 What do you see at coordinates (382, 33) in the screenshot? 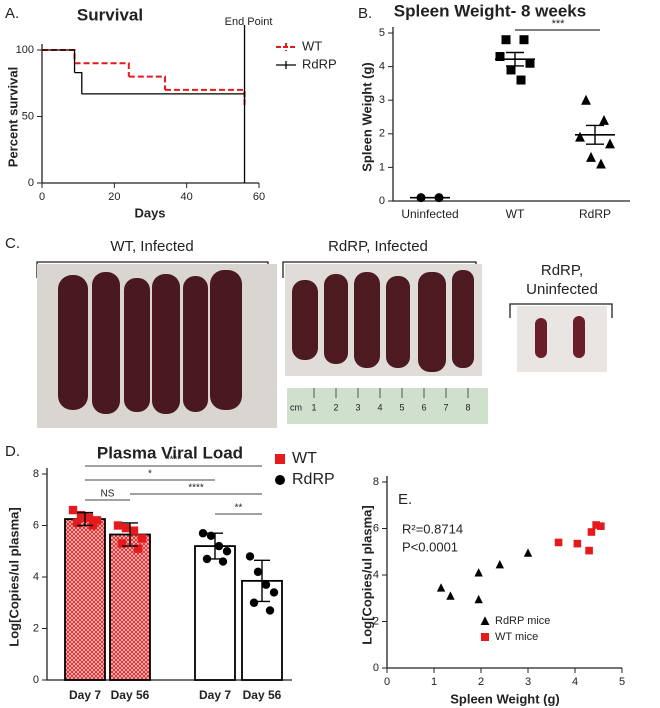
I see `y-tick-label: 5` at bounding box center [382, 33].